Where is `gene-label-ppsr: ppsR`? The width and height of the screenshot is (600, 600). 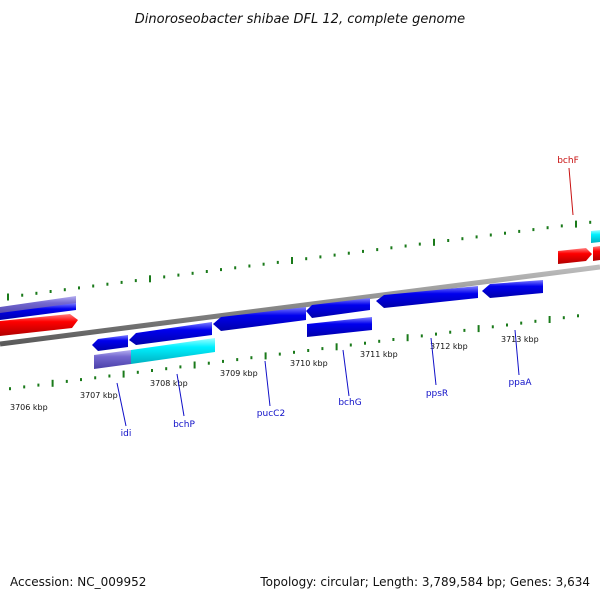 gene-label-ppsr: ppsR is located at coordinates (437, 394).